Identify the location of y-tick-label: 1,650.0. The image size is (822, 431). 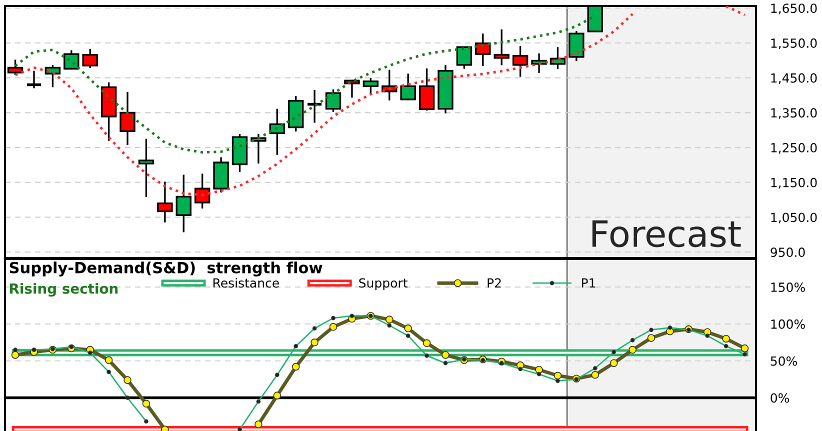
(794, 9).